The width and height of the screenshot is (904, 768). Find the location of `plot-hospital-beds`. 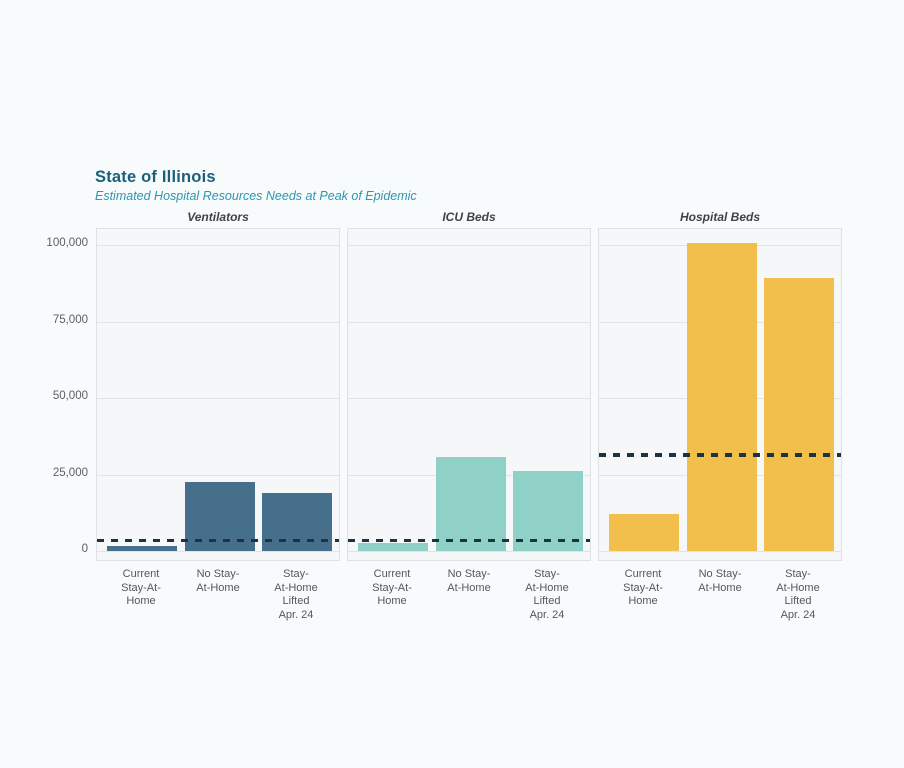

plot-hospital-beds is located at coordinates (720, 394).